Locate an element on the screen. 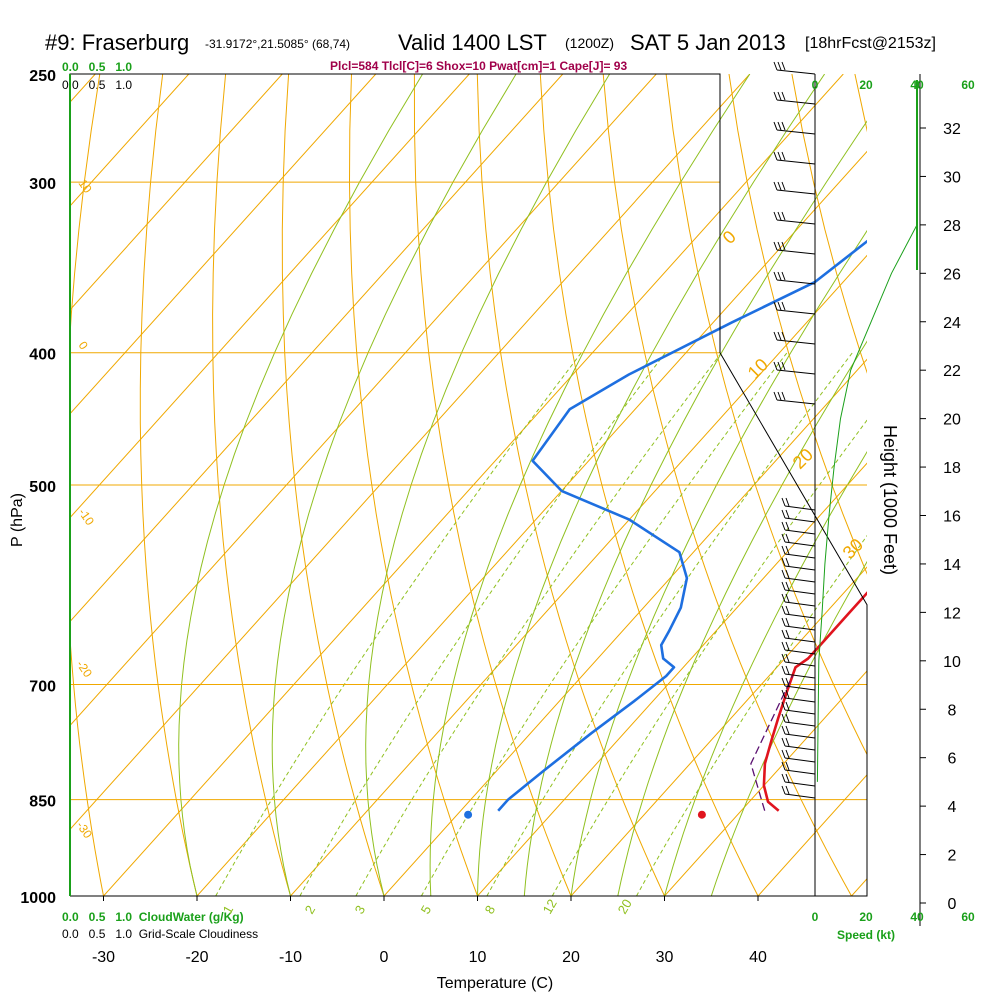  height-tick-label: 12 is located at coordinates (952, 613).